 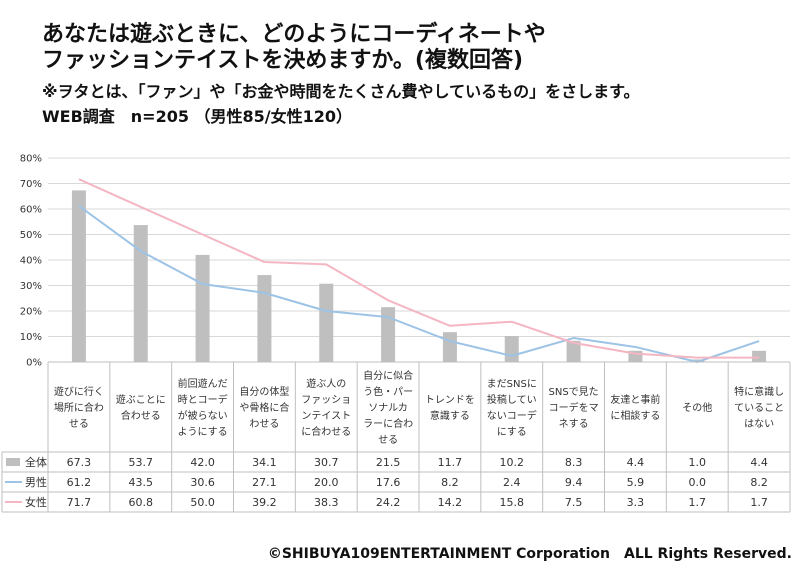 I want to click on category-label: や骨格に合, so click(x=264, y=407).